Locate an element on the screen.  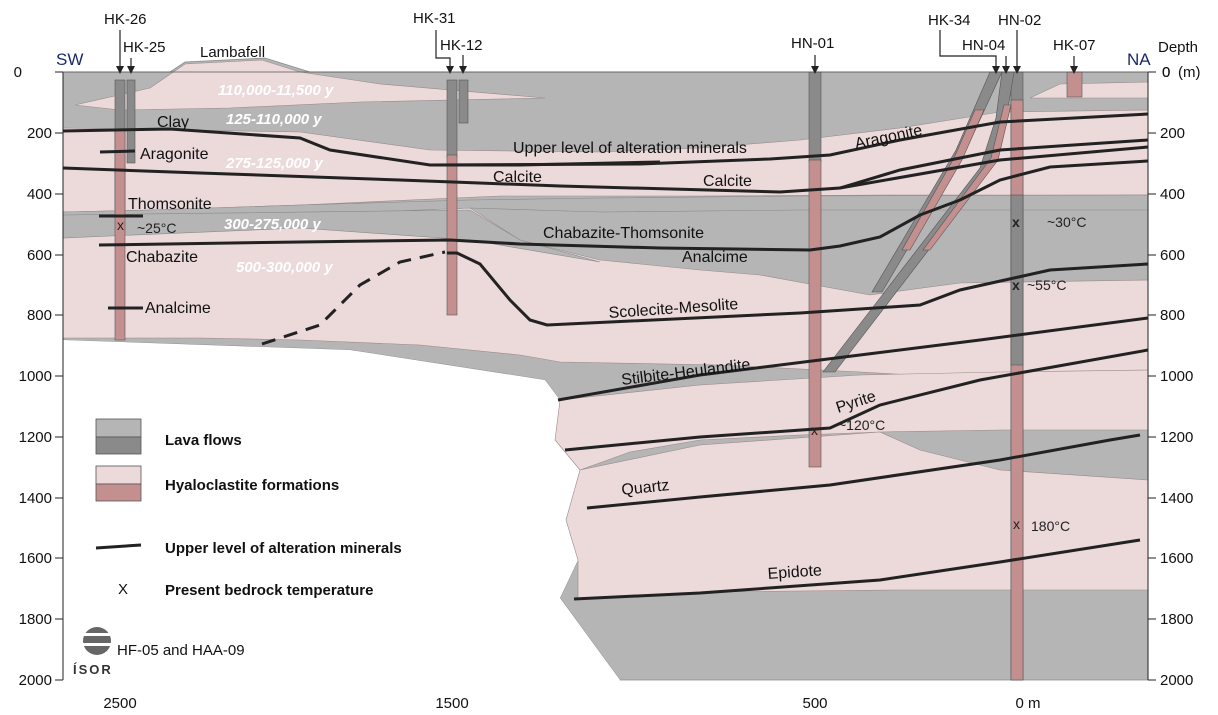
lava-strip-thomsonite is located at coordinates (331, 236).